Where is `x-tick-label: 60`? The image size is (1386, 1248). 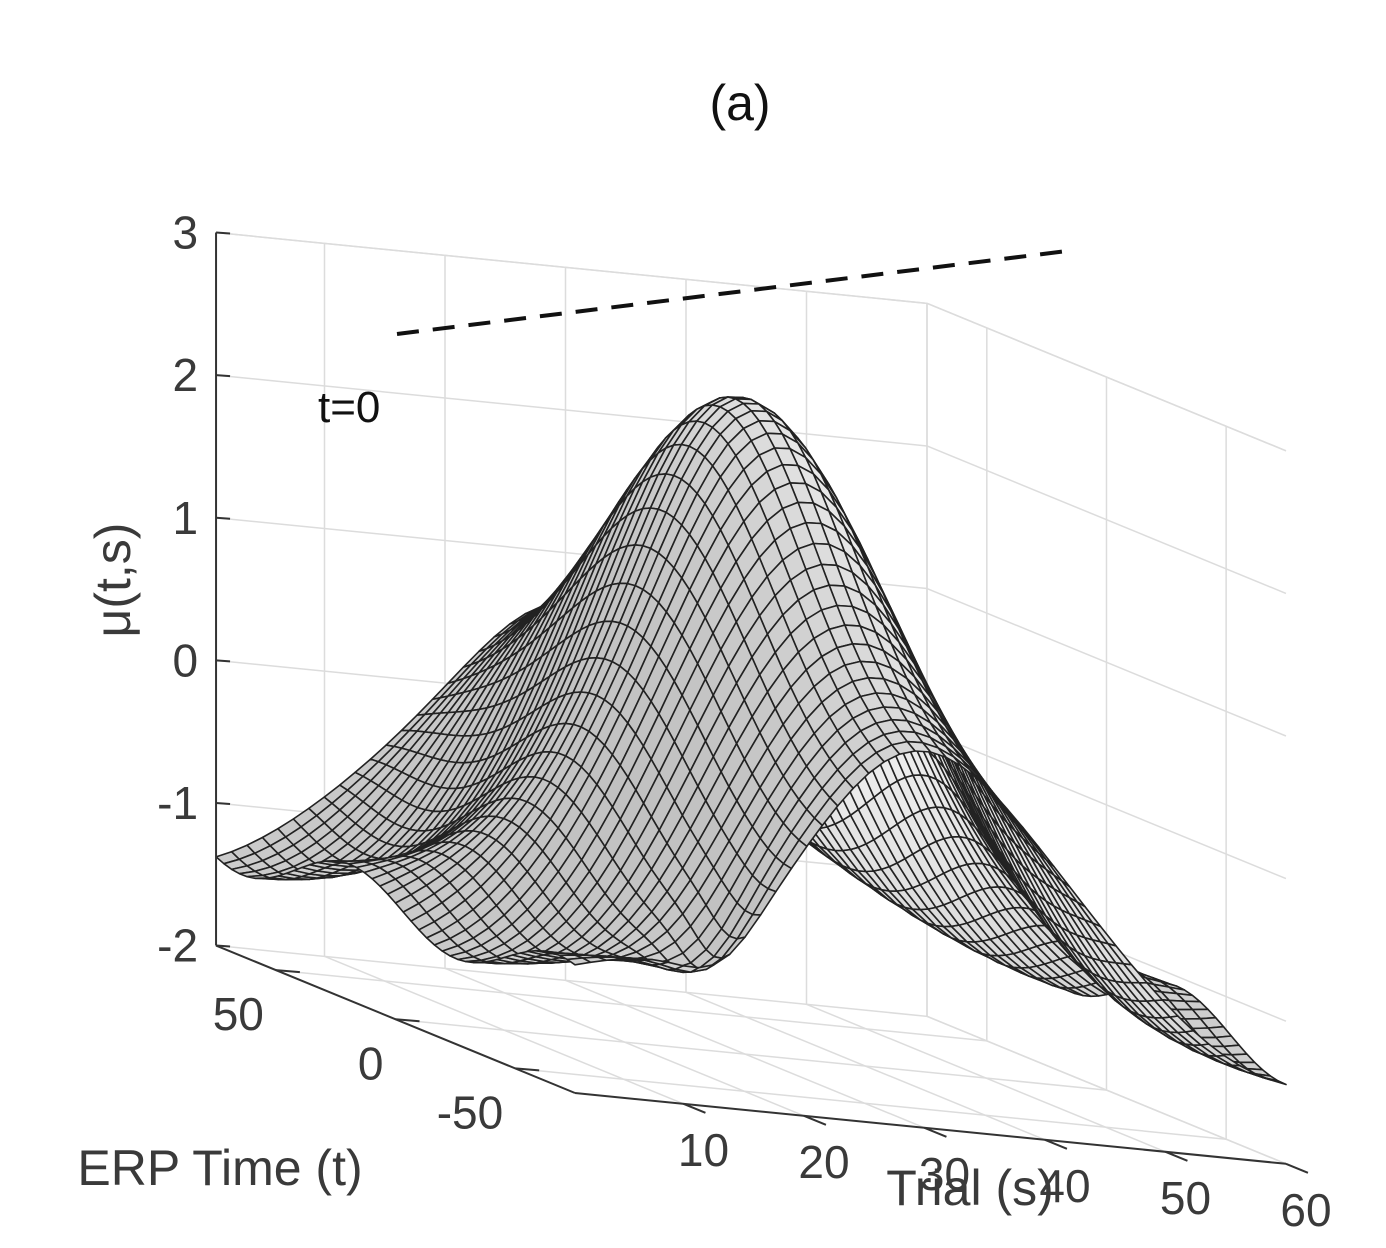
x-tick-label: 60 is located at coordinates (1305, 1210).